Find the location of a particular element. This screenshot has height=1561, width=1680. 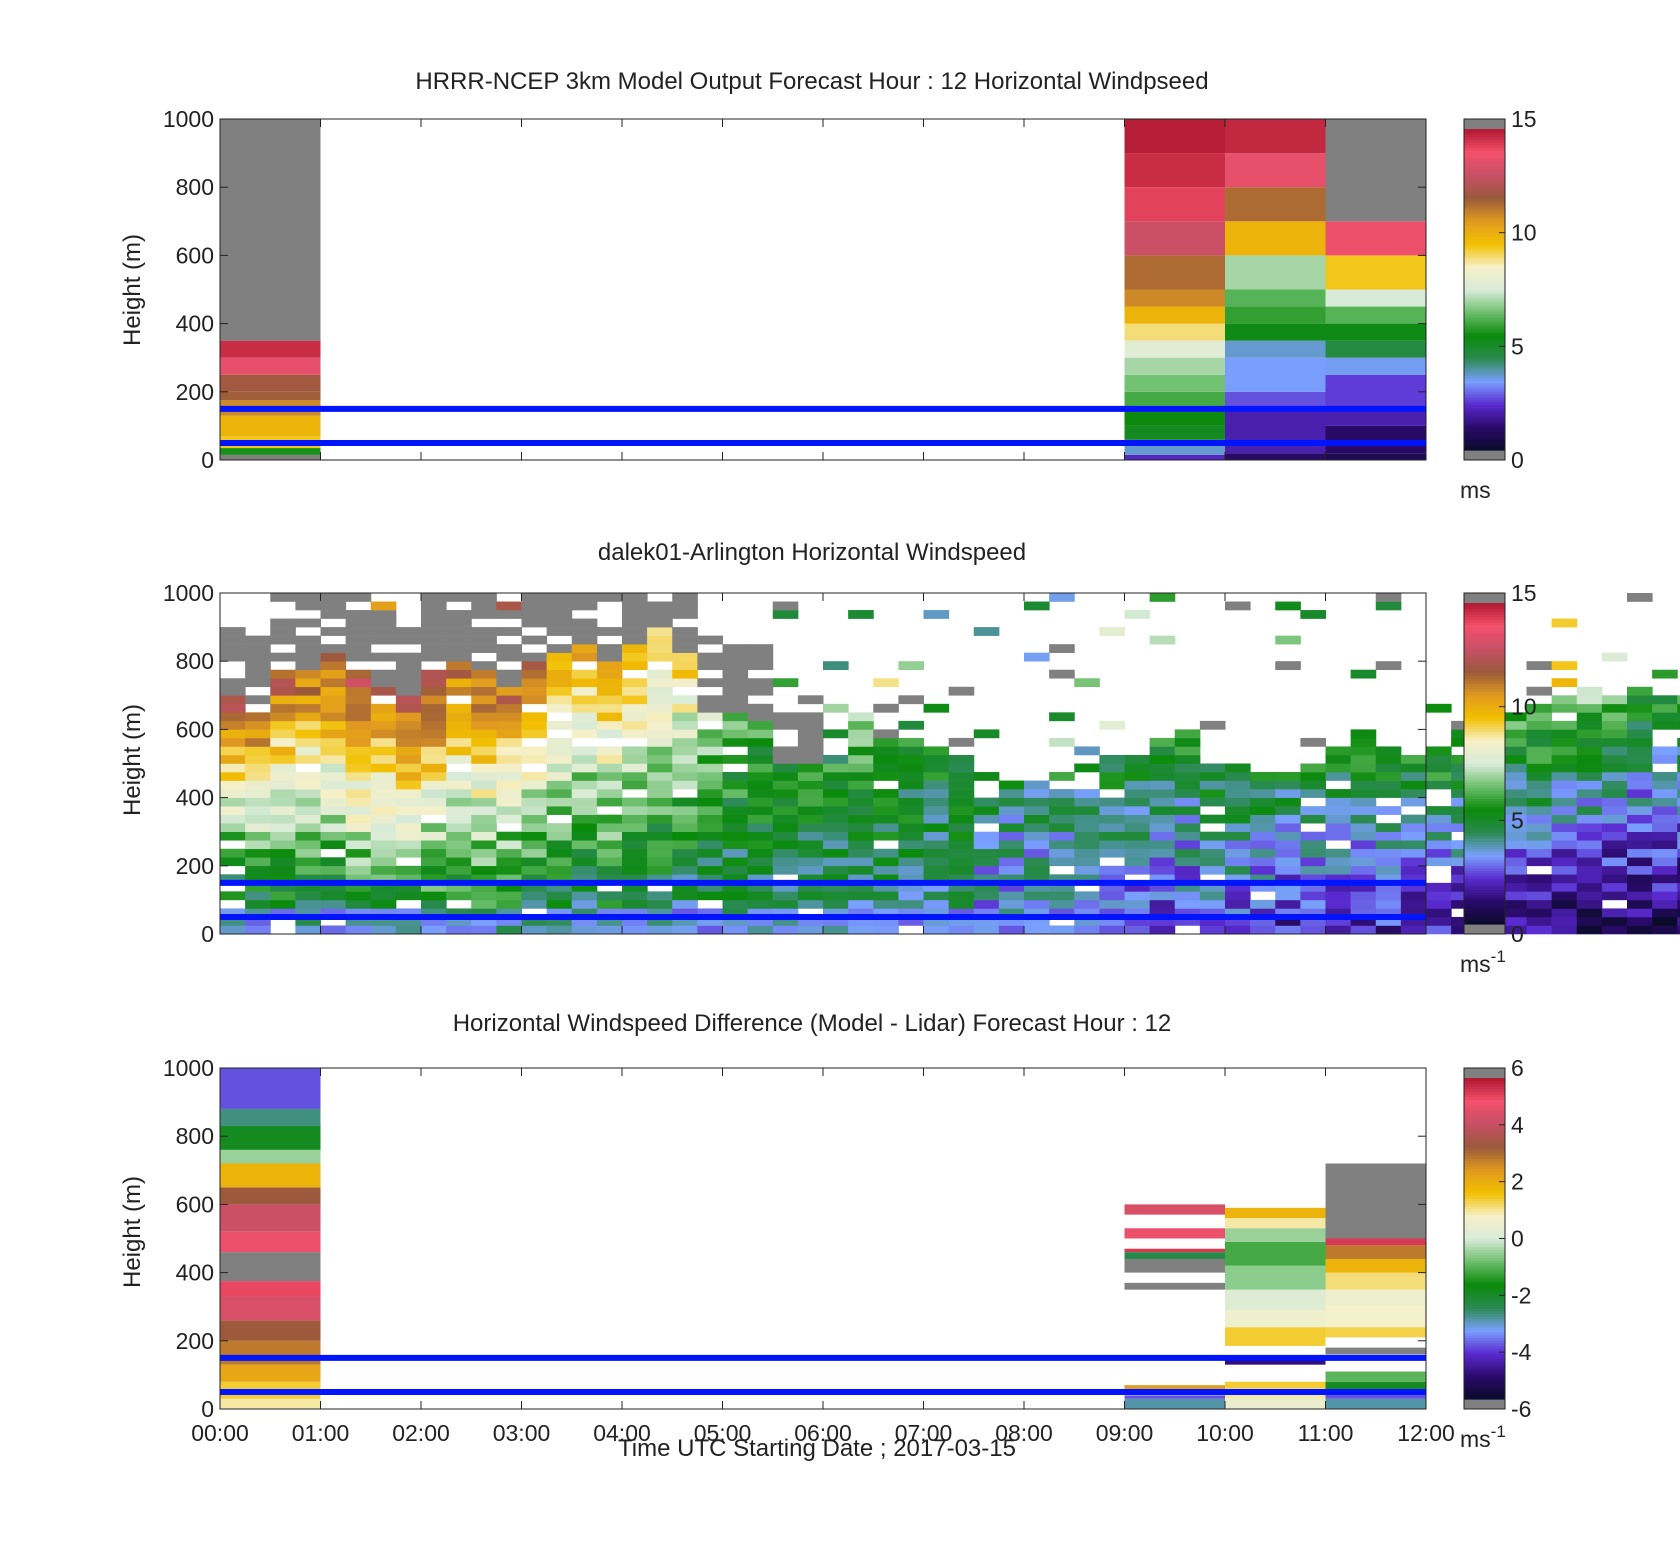

colorbar-frame is located at coordinates (1484, 289).